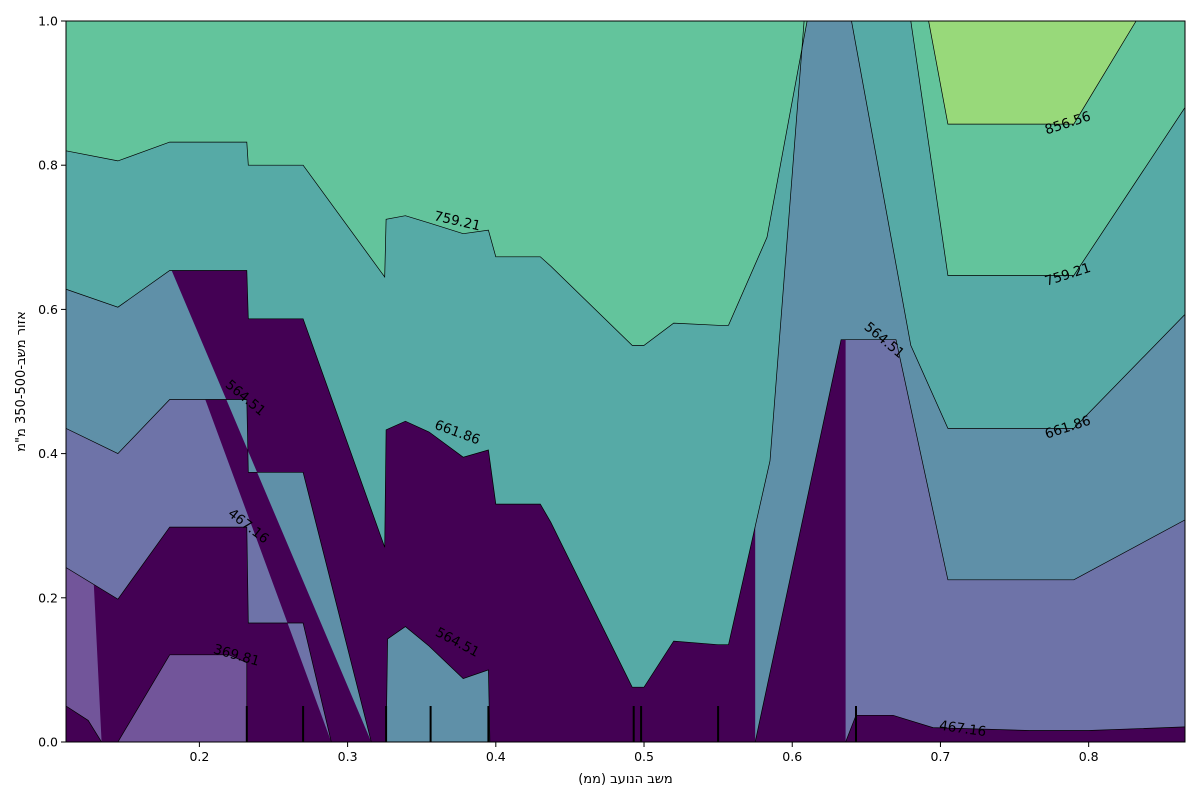 Image resolution: width=1200 pixels, height=800 pixels. Describe the element at coordinates (52, 382) in the screenshot. I see `y-axis-ticks: 0.0 0.2 0.4 0.6 0.8 1.0` at that location.